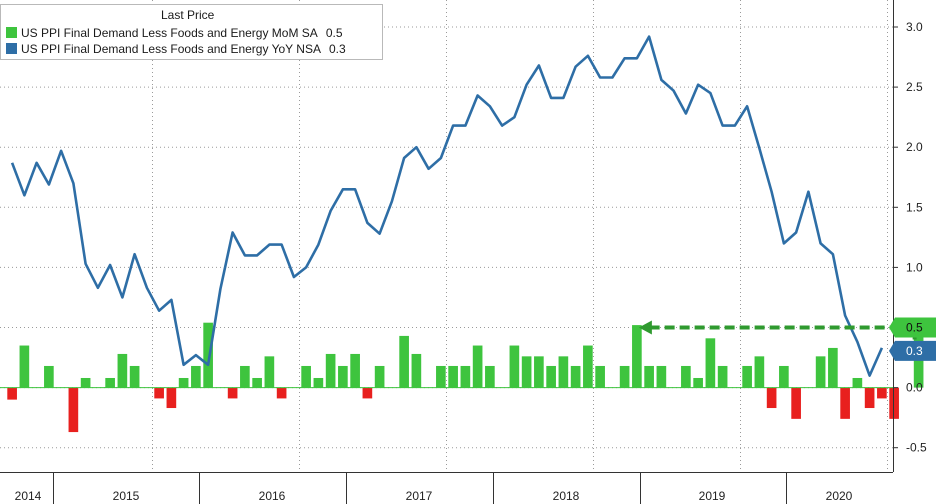  Describe the element at coordinates (566, 496) in the screenshot. I see `x-year-label-4: 2018` at that location.